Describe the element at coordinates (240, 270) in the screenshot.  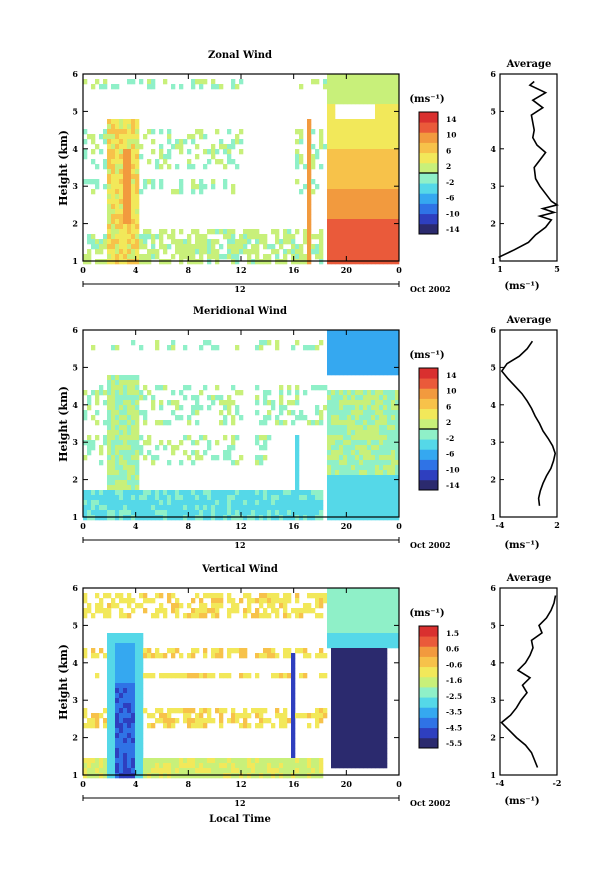
I see `x-tick-label: 12` at that location.